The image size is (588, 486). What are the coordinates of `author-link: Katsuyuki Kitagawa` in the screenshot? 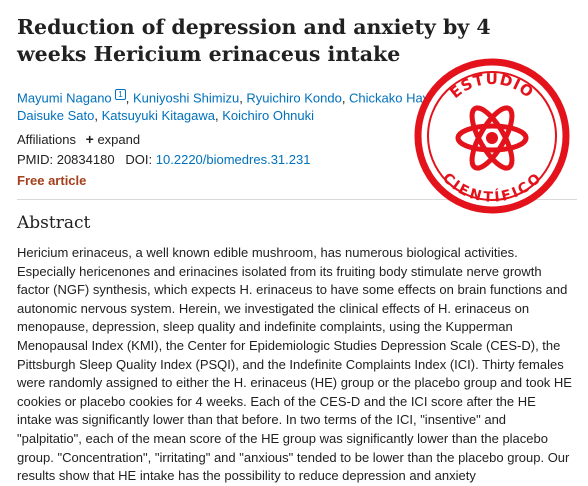 It's located at (158, 116).